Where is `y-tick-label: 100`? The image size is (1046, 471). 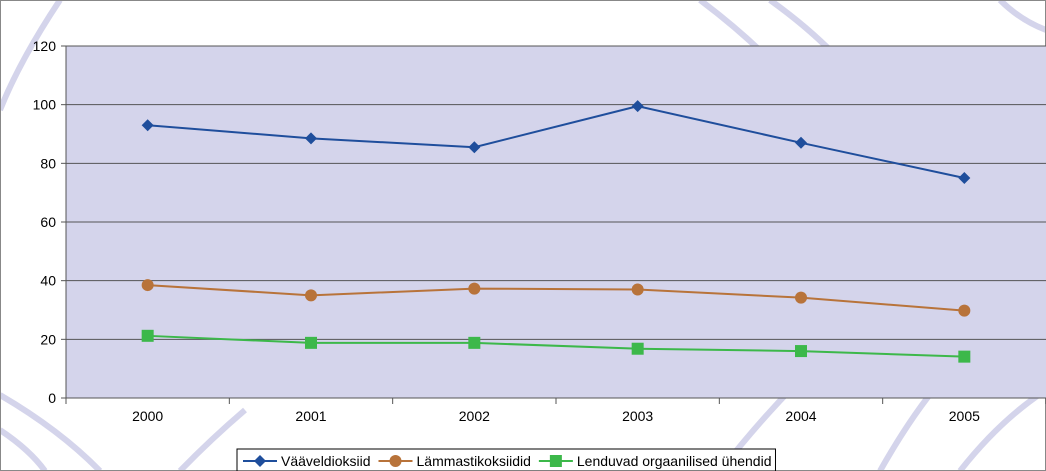 y-tick-label: 100 is located at coordinates (45, 105).